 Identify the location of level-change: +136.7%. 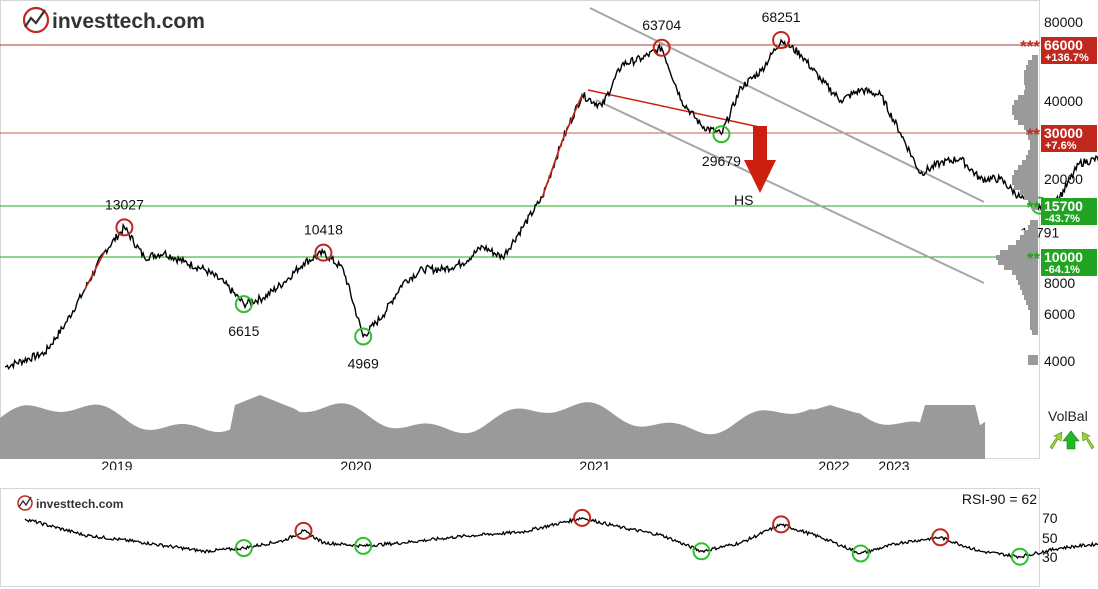
(1067, 58).